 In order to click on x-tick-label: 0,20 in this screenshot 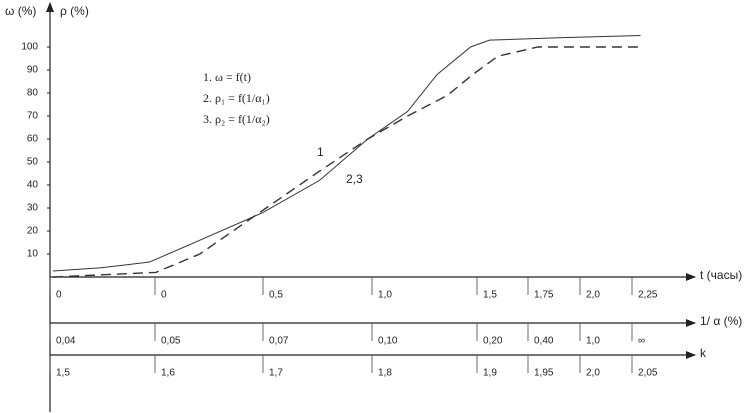, I will do `click(493, 341)`.